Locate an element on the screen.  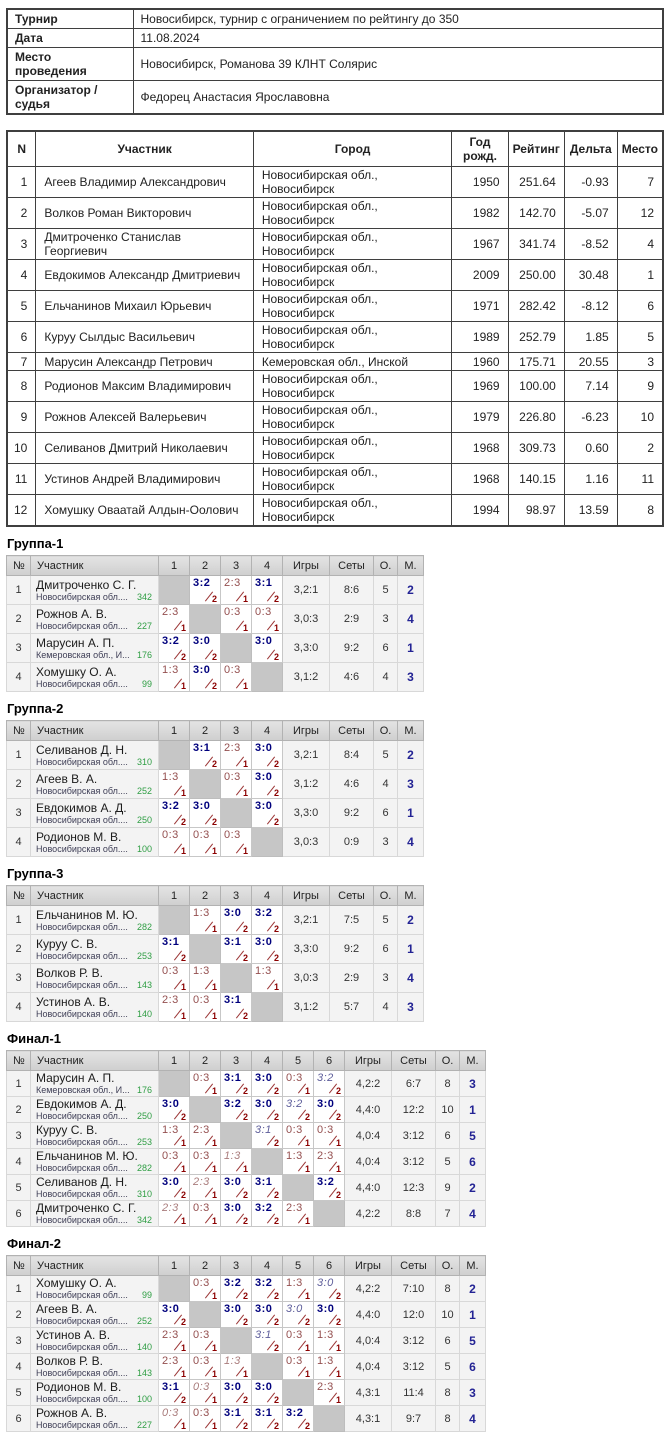
participant-delta: -6.23 is located at coordinates (590, 417).